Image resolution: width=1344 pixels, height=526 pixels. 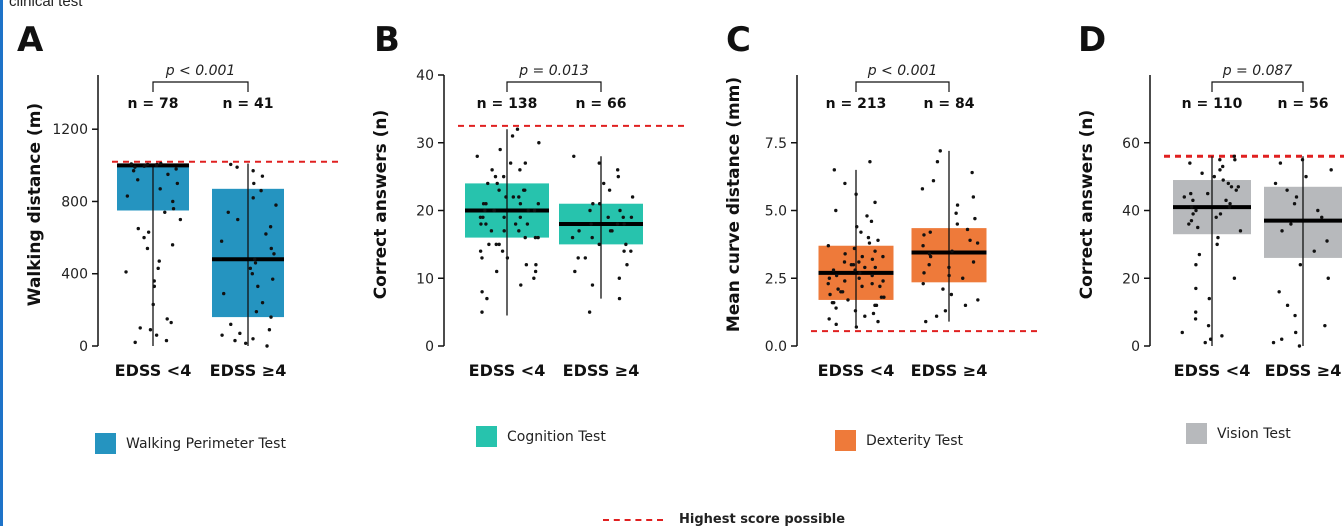 What do you see at coordinates (1254, 433) in the screenshot?
I see `legend-label-d: Vision Test` at bounding box center [1254, 433].